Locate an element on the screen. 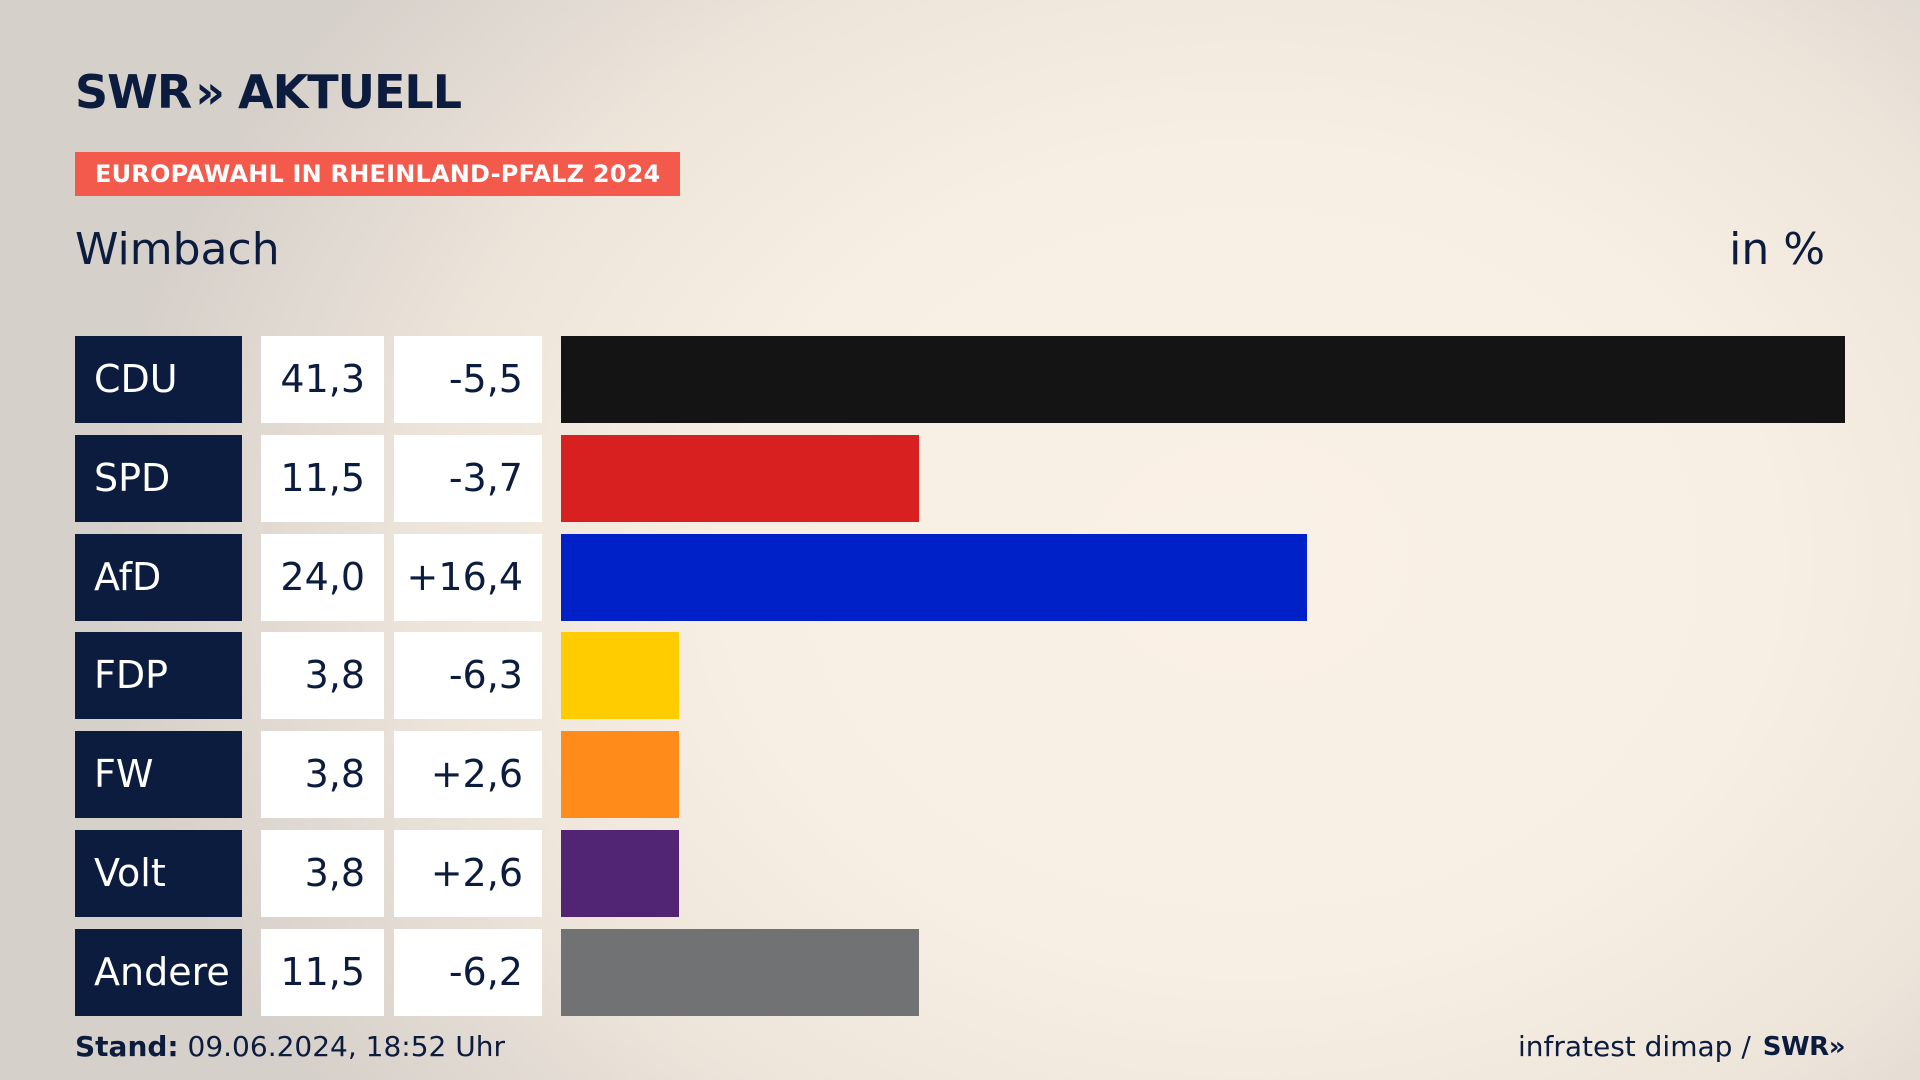  timestamp: Stand: 09.06.2024, 18:52 Uhr is located at coordinates (290, 1047).